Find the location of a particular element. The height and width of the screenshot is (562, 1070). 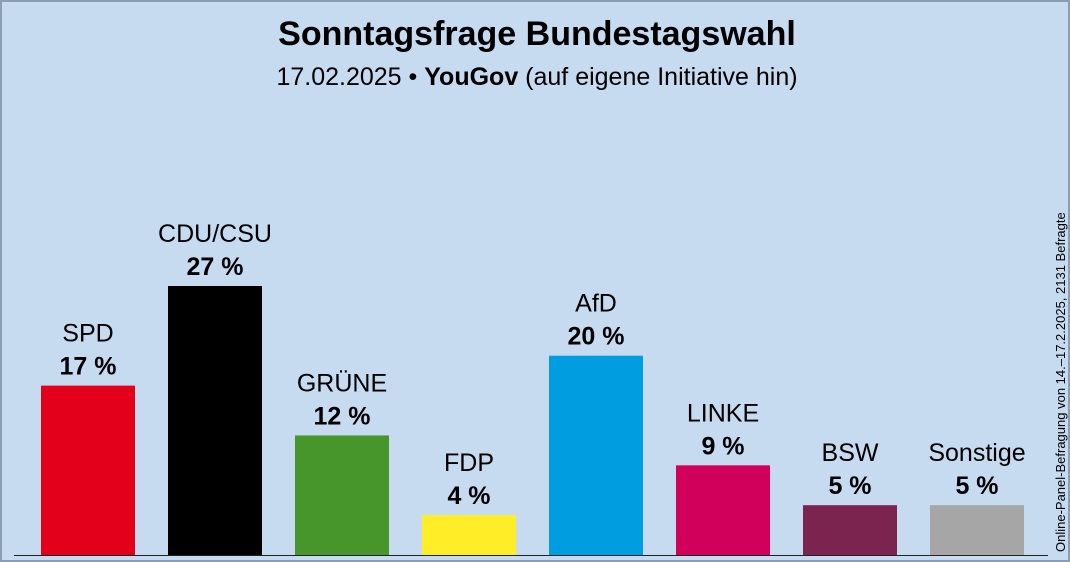

category-label-cdu-csu: CDU/CSU is located at coordinates (215, 234).